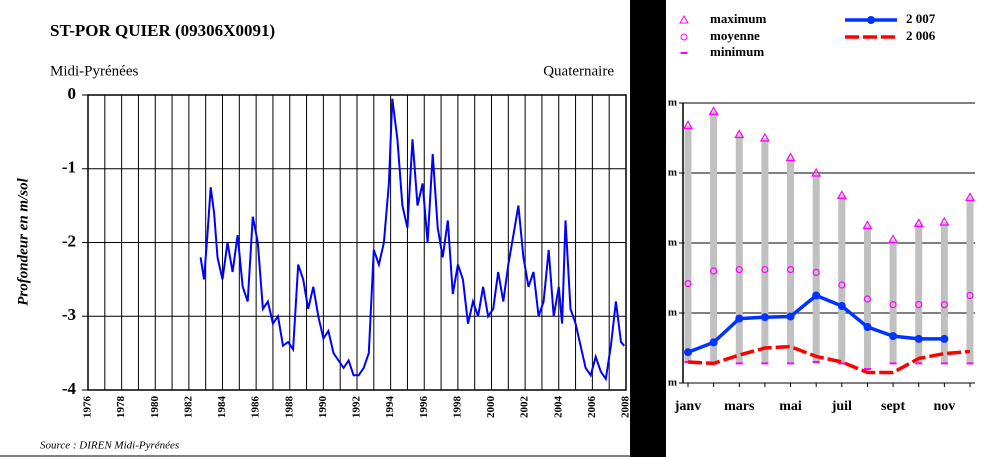 This screenshot has height=457, width=986. What do you see at coordinates (88, 407) in the screenshot?
I see `x-tick-label: 1976` at bounding box center [88, 407].